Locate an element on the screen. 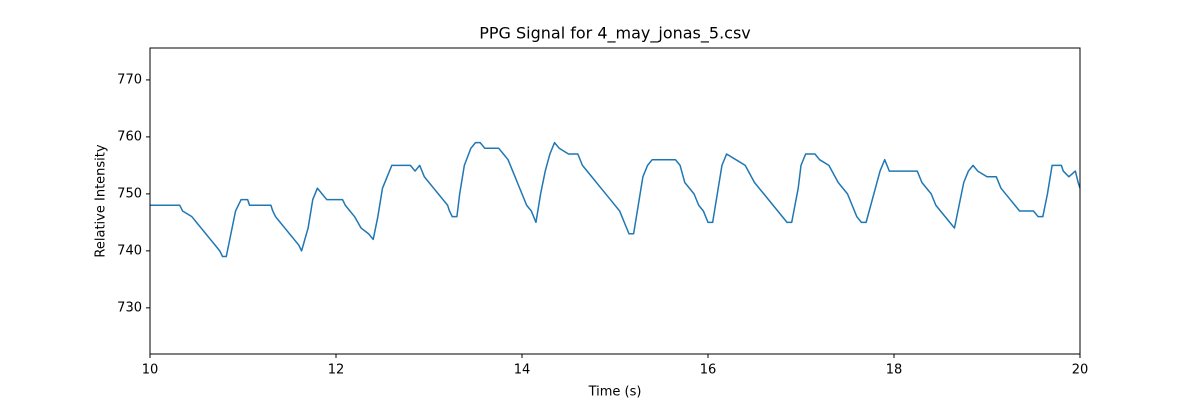 Image resolution: width=1200 pixels, height=404 pixels. chart-title: PPG Signal for 4_may_jonas_5.csv is located at coordinates (615, 34).